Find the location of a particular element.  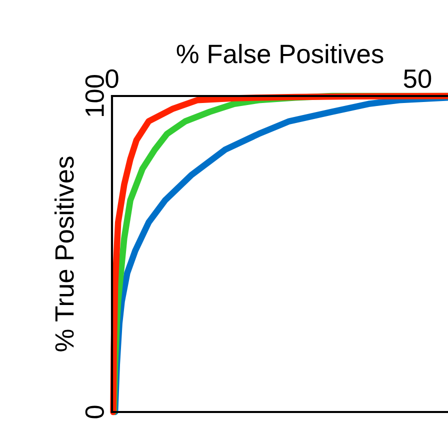

y-axis-title: % True Positives is located at coordinates (64, 254).